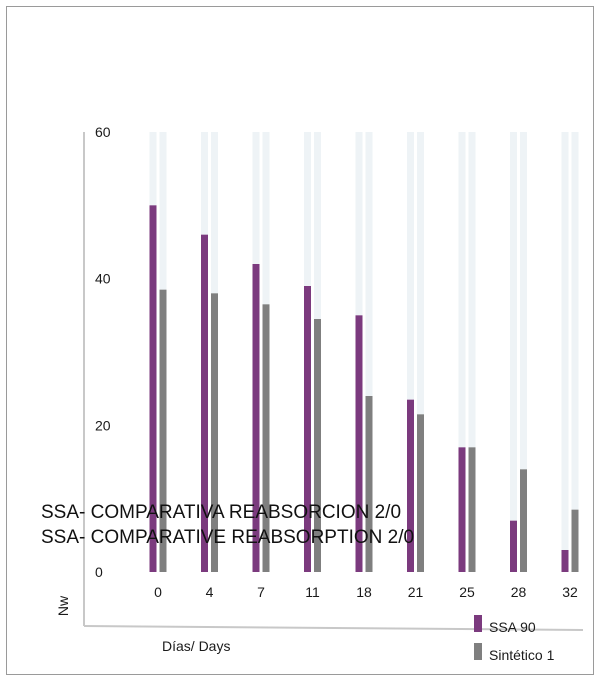  What do you see at coordinates (261, 592) in the screenshot?
I see `x-tick-label: 7` at bounding box center [261, 592].